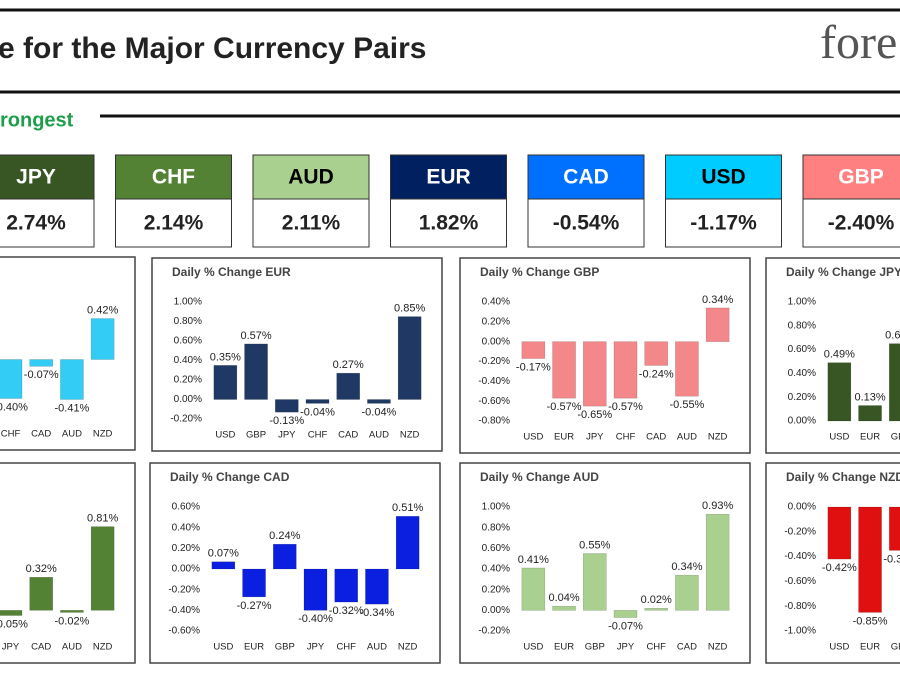 The image size is (900, 676). Describe the element at coordinates (869, 397) in the screenshot. I see `value-label: 0.13%` at that location.